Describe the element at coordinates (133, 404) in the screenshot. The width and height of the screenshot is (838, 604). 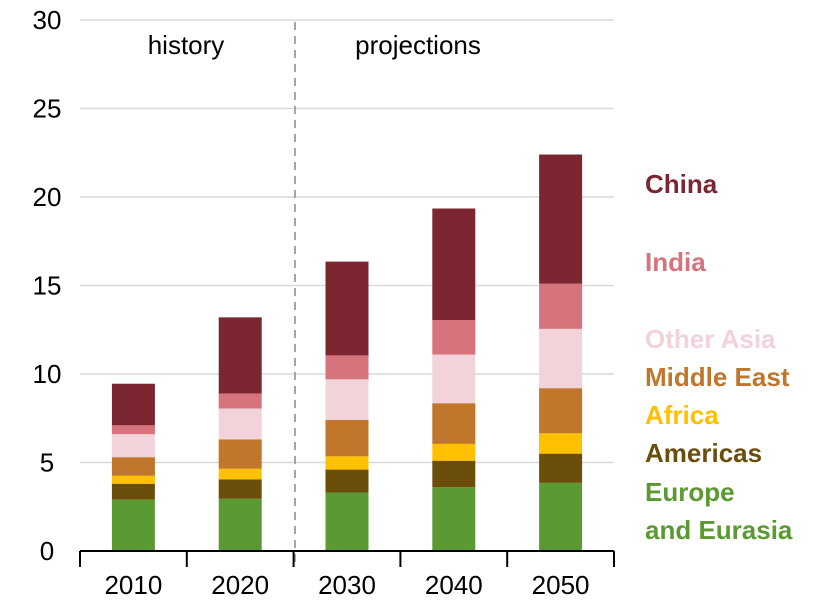
I see `bar-segment-china-2010` at that location.